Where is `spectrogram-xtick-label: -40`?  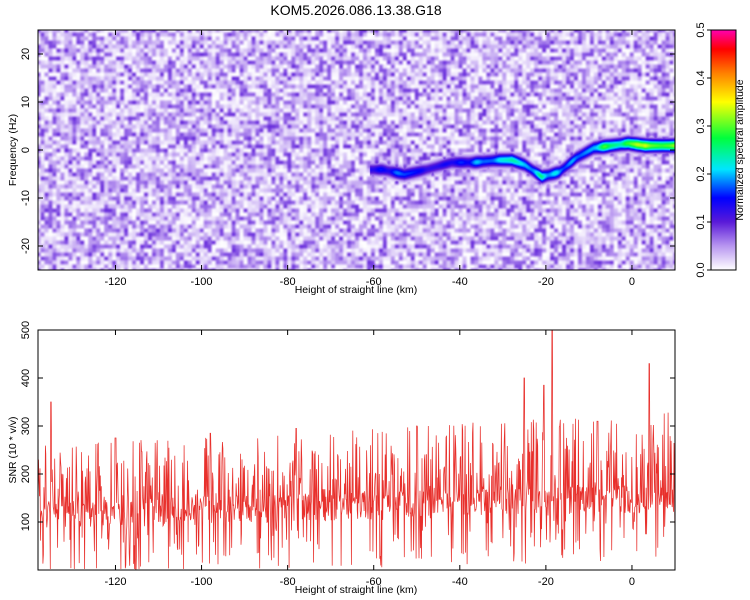
spectrogram-xtick-label: -40 is located at coordinates (460, 282).